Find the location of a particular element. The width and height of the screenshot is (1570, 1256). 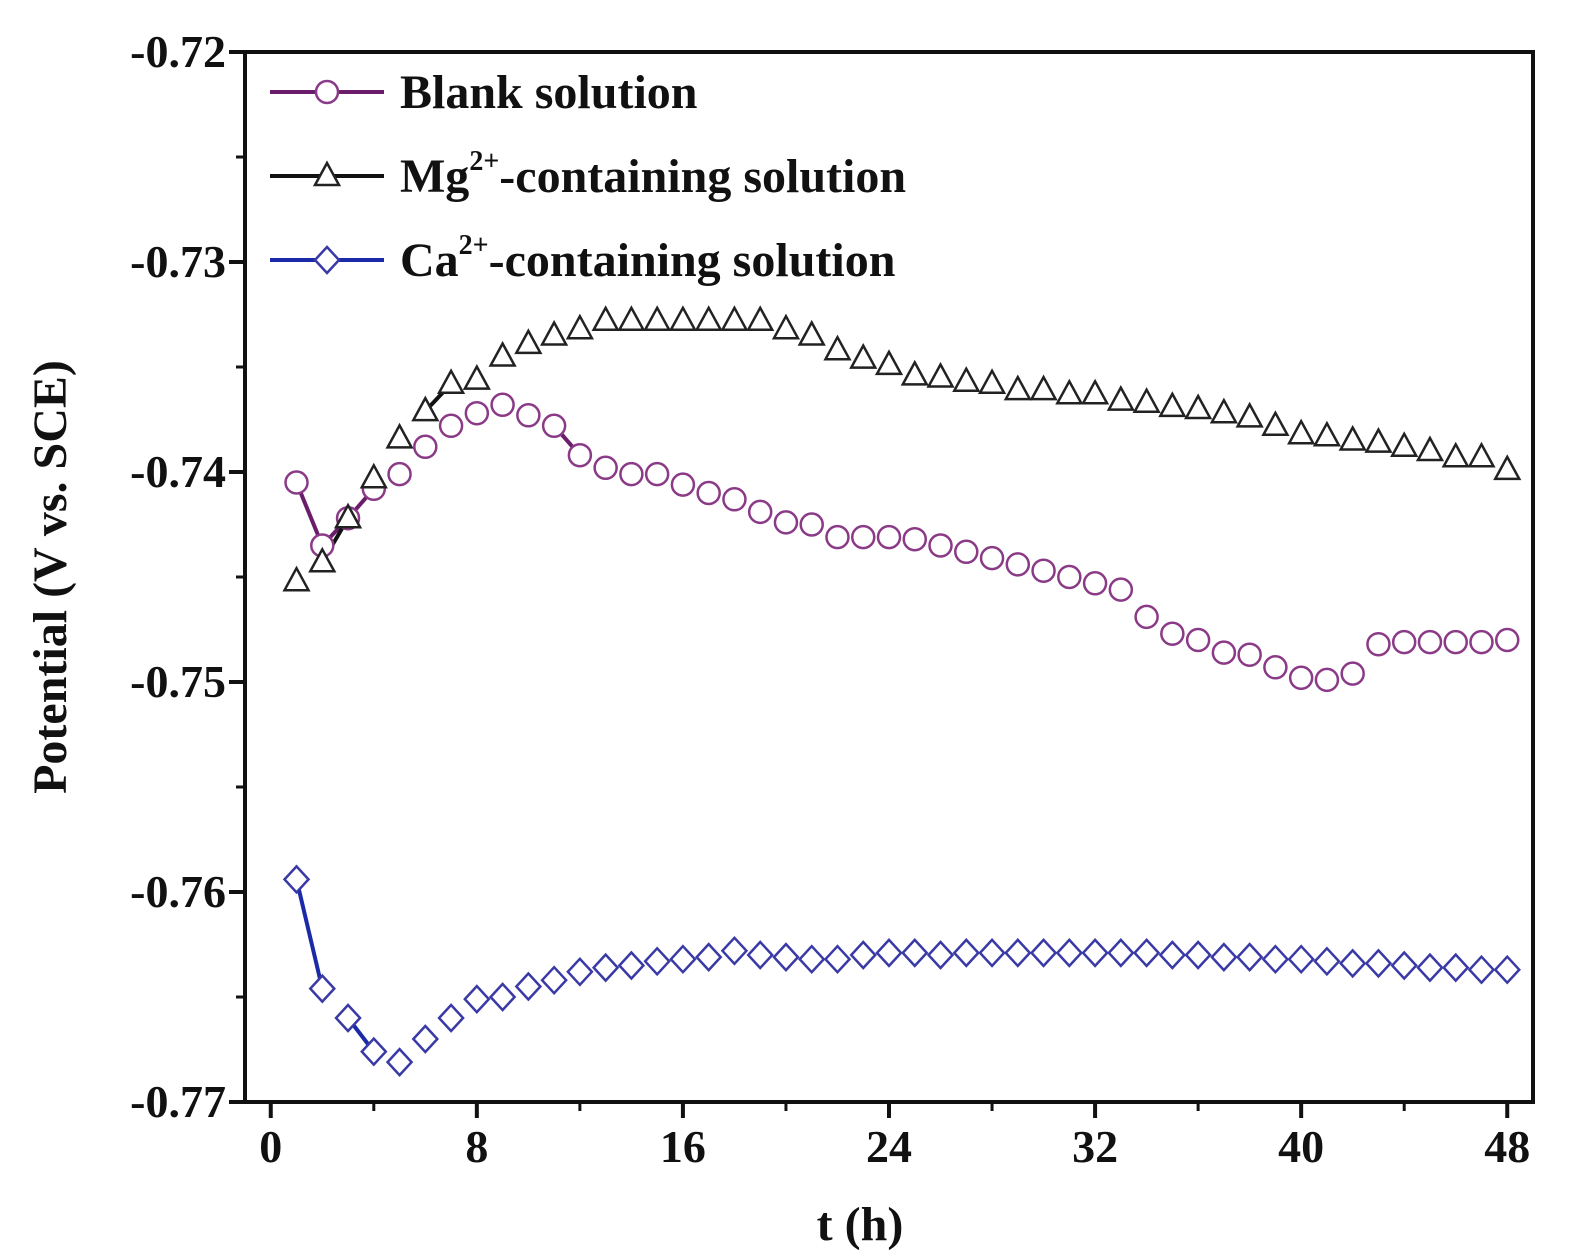

y-tick-label: -0.73 is located at coordinates (178, 261).